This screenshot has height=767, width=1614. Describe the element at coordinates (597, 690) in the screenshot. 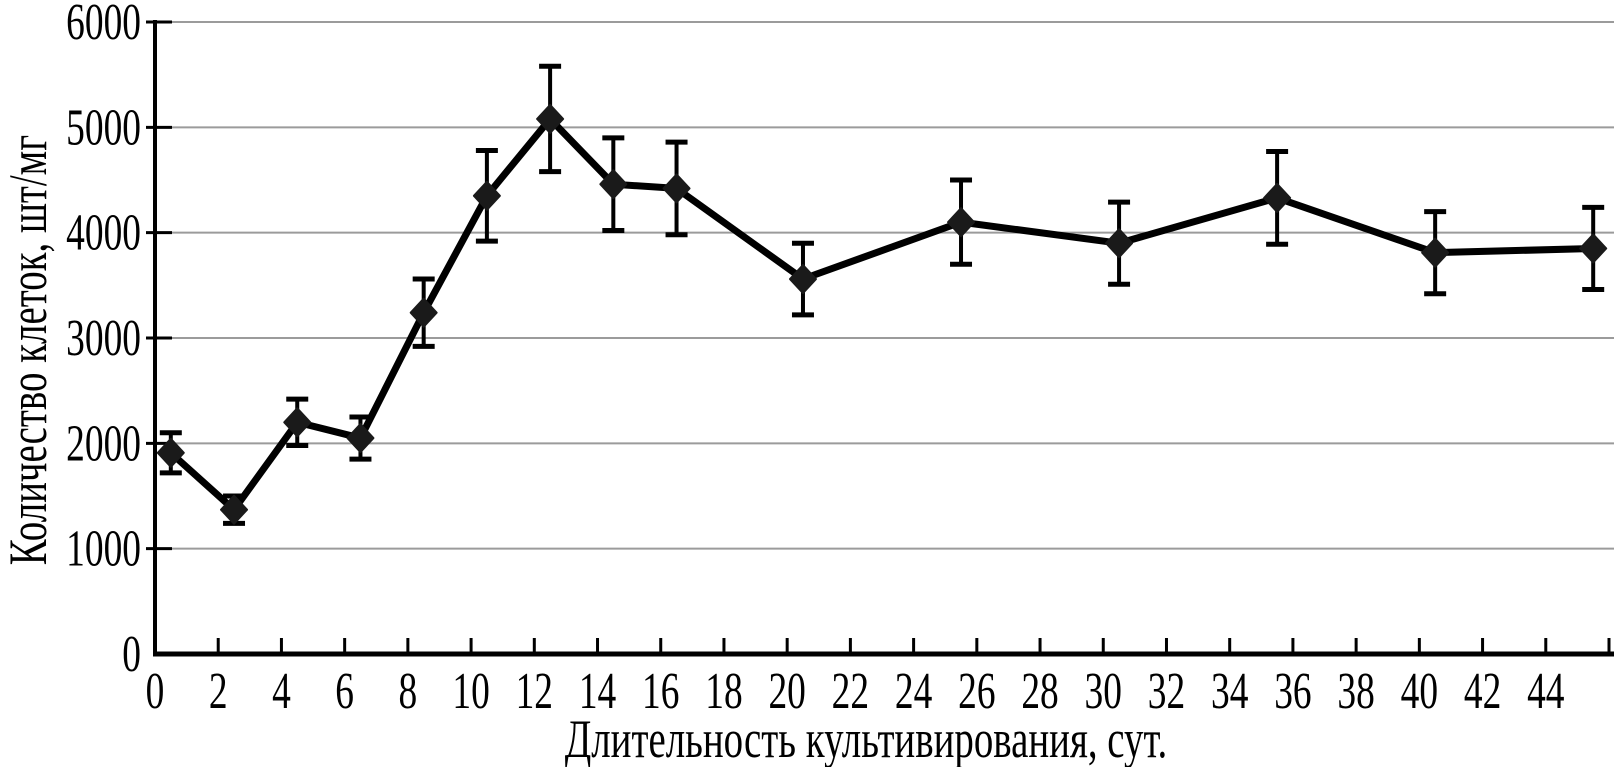

I see `x-tick-label: 14` at that location.